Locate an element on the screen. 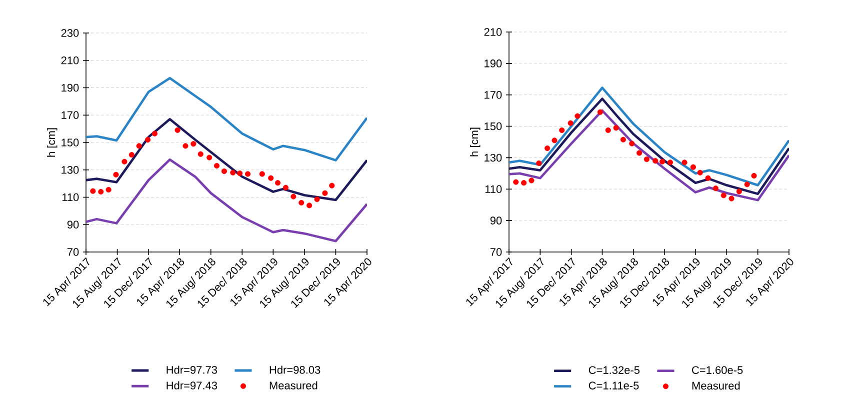 This screenshot has width=843, height=419. legend-label: Hdr=97.43 is located at coordinates (192, 385).